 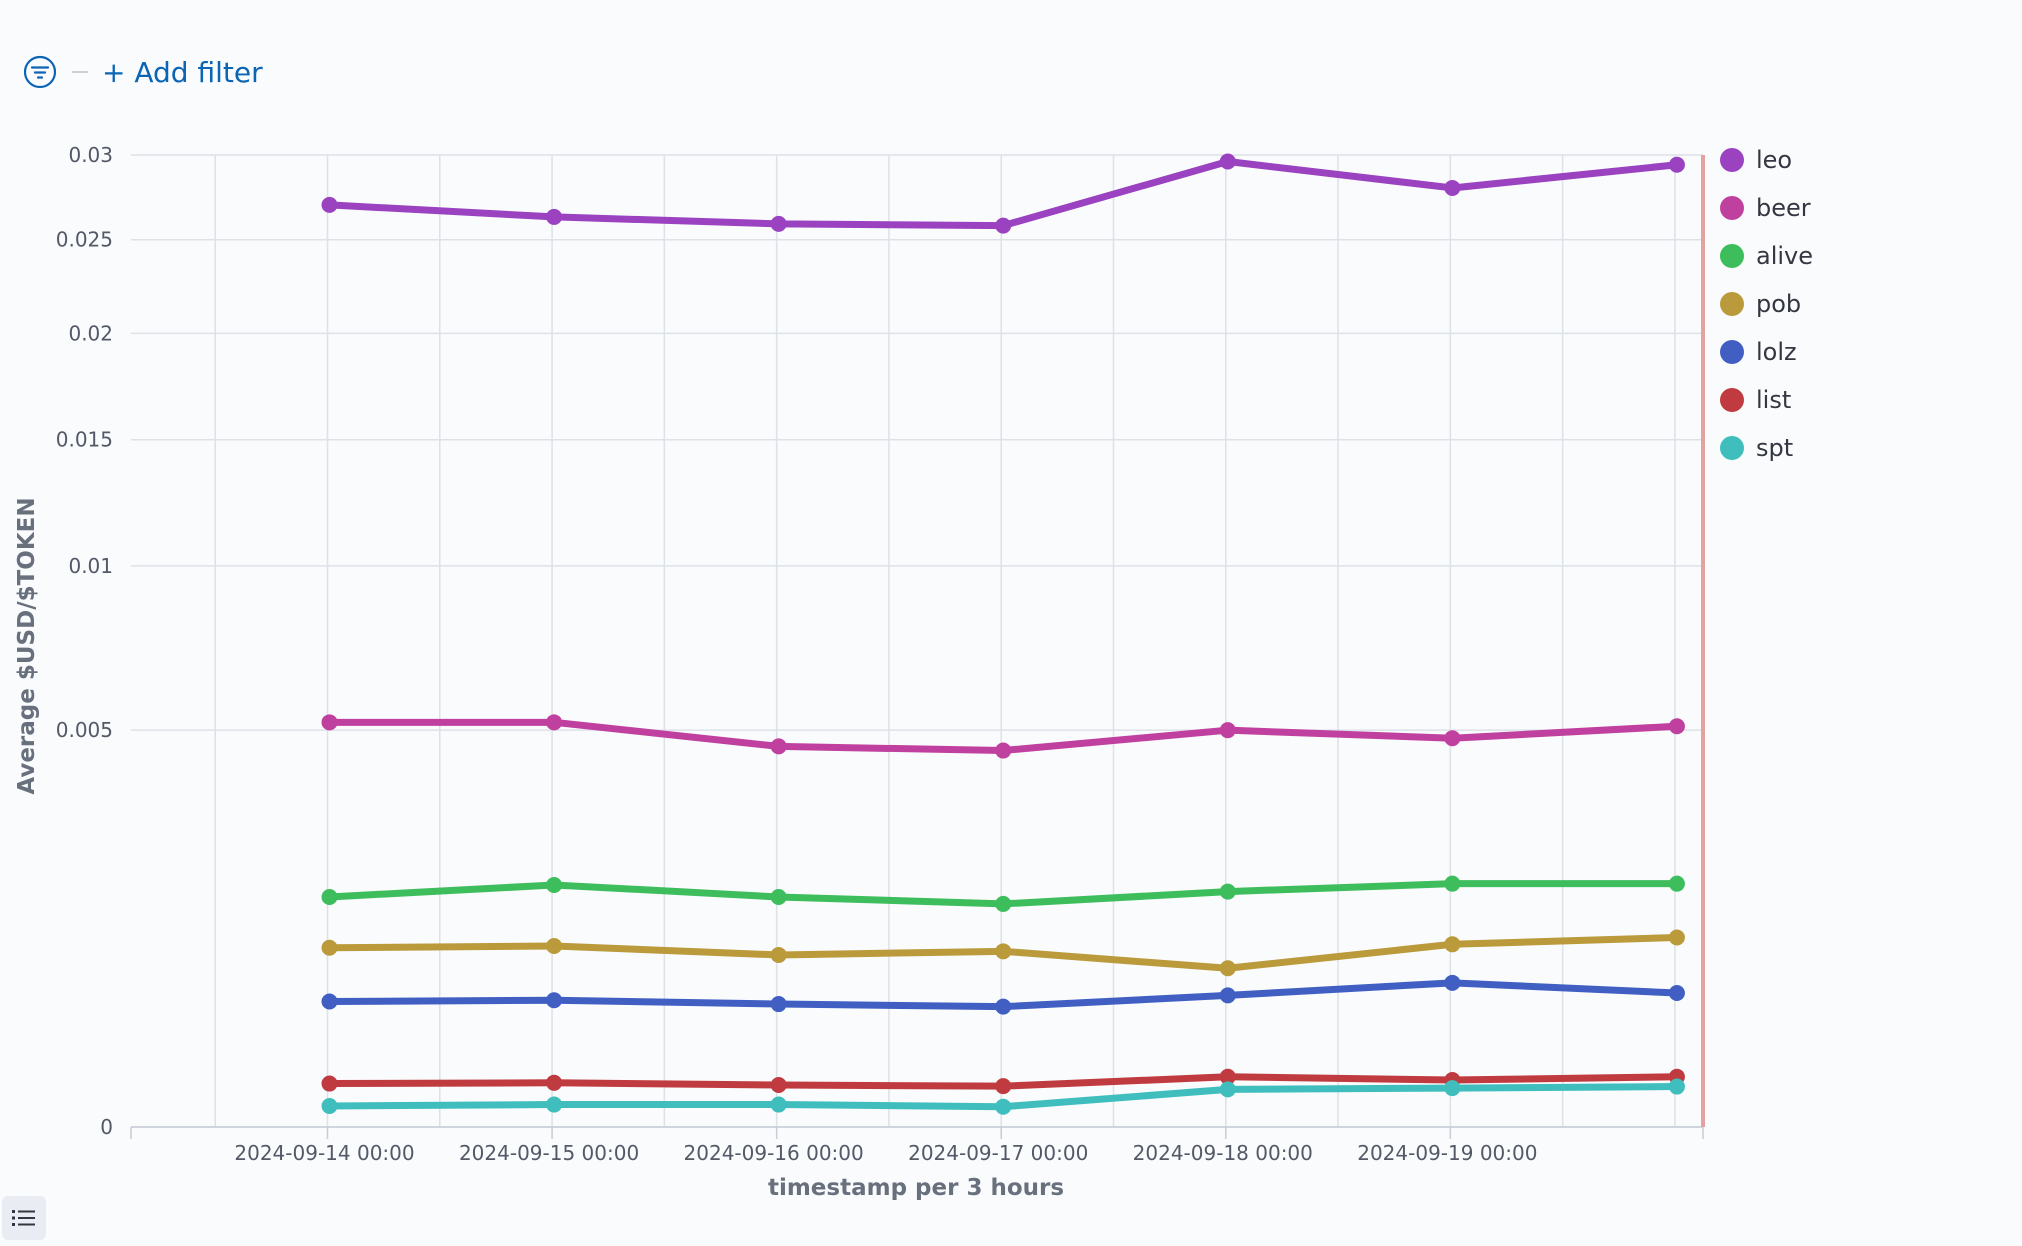 I want to click on y-tick-label: 0.02, so click(x=90, y=333).